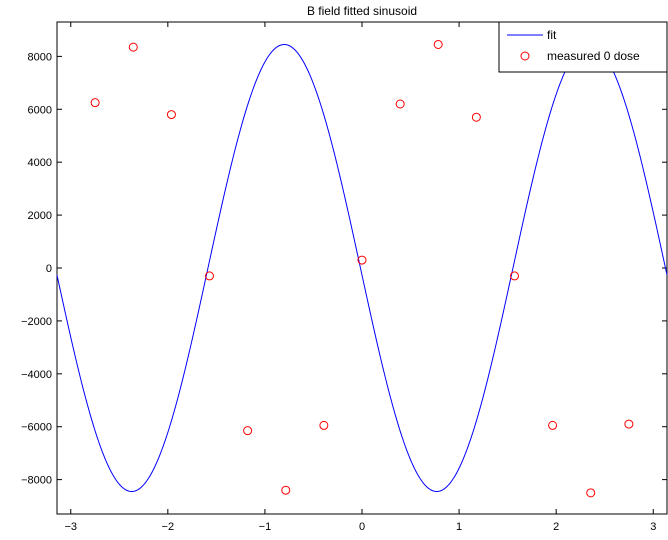 This screenshot has width=668, height=540. Describe the element at coordinates (36, 481) in the screenshot. I see `y-tick-label: −8000` at that location.